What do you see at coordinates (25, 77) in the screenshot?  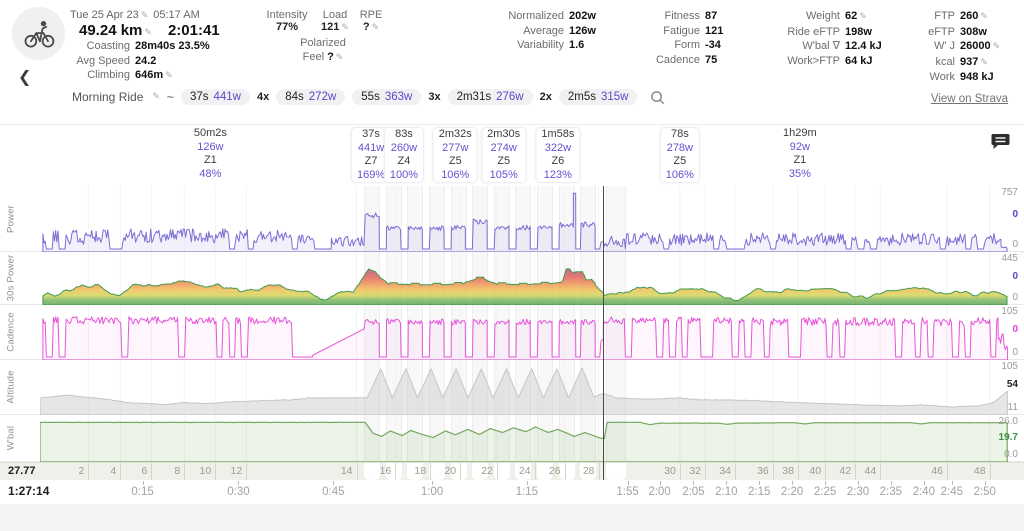 I see `back-button: ❮` at bounding box center [25, 77].